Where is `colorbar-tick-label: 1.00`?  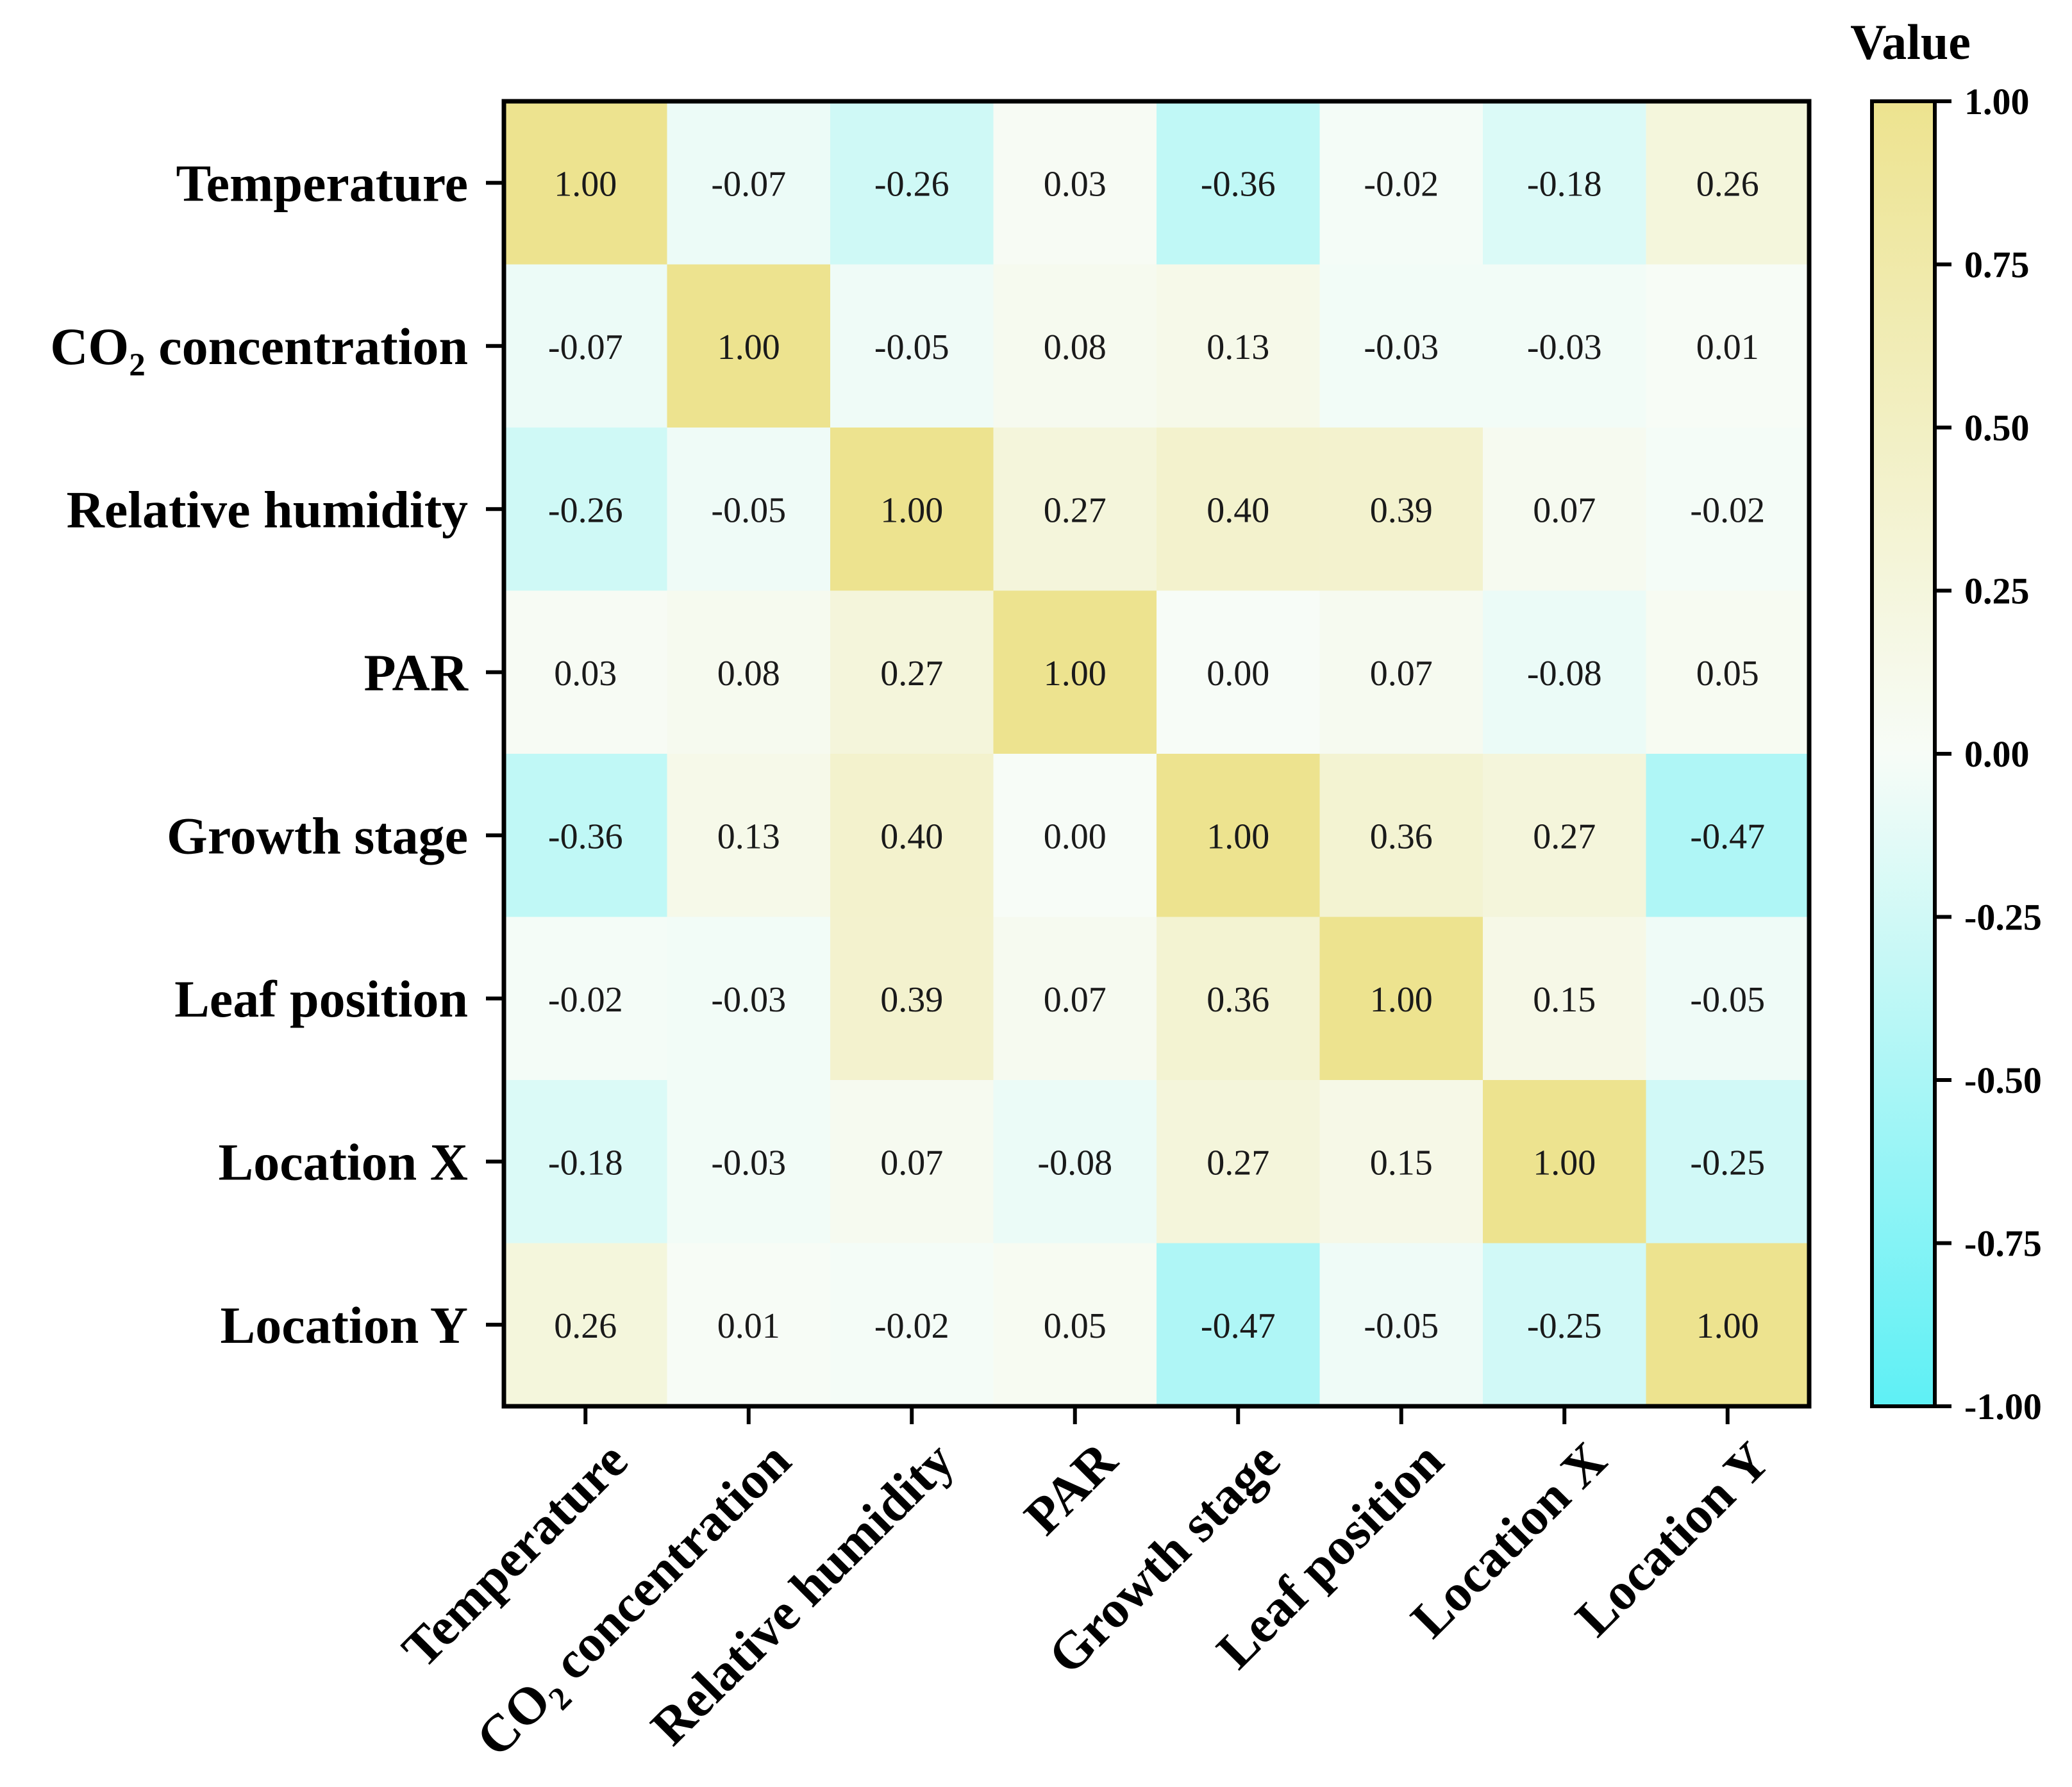 colorbar-tick-label: 1.00 is located at coordinates (1997, 101).